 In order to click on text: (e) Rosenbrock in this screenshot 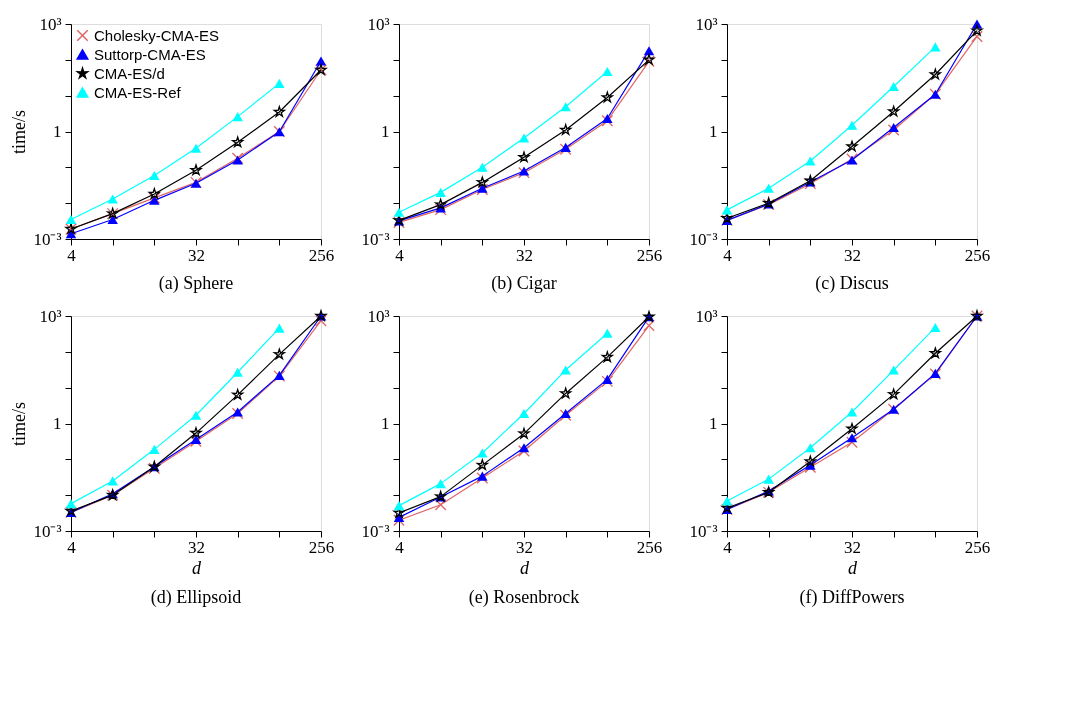, I will do `click(524, 597)`.